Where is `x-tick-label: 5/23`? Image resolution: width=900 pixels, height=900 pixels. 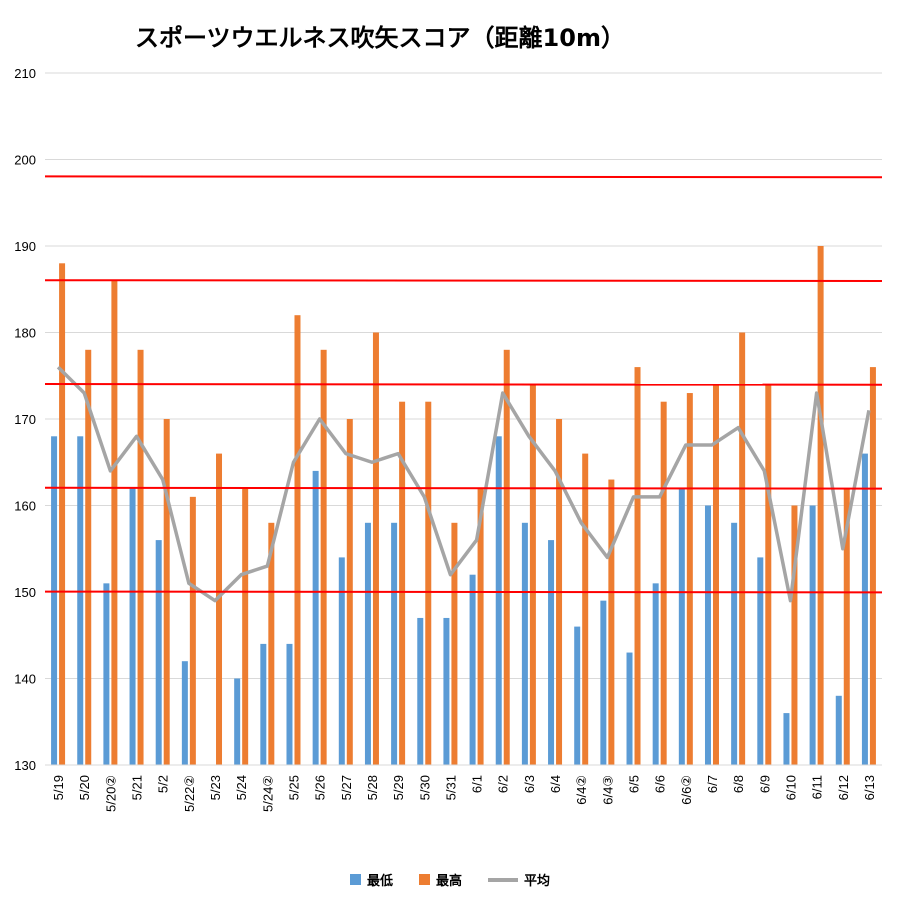 x-tick-label: 5/23 is located at coordinates (215, 787).